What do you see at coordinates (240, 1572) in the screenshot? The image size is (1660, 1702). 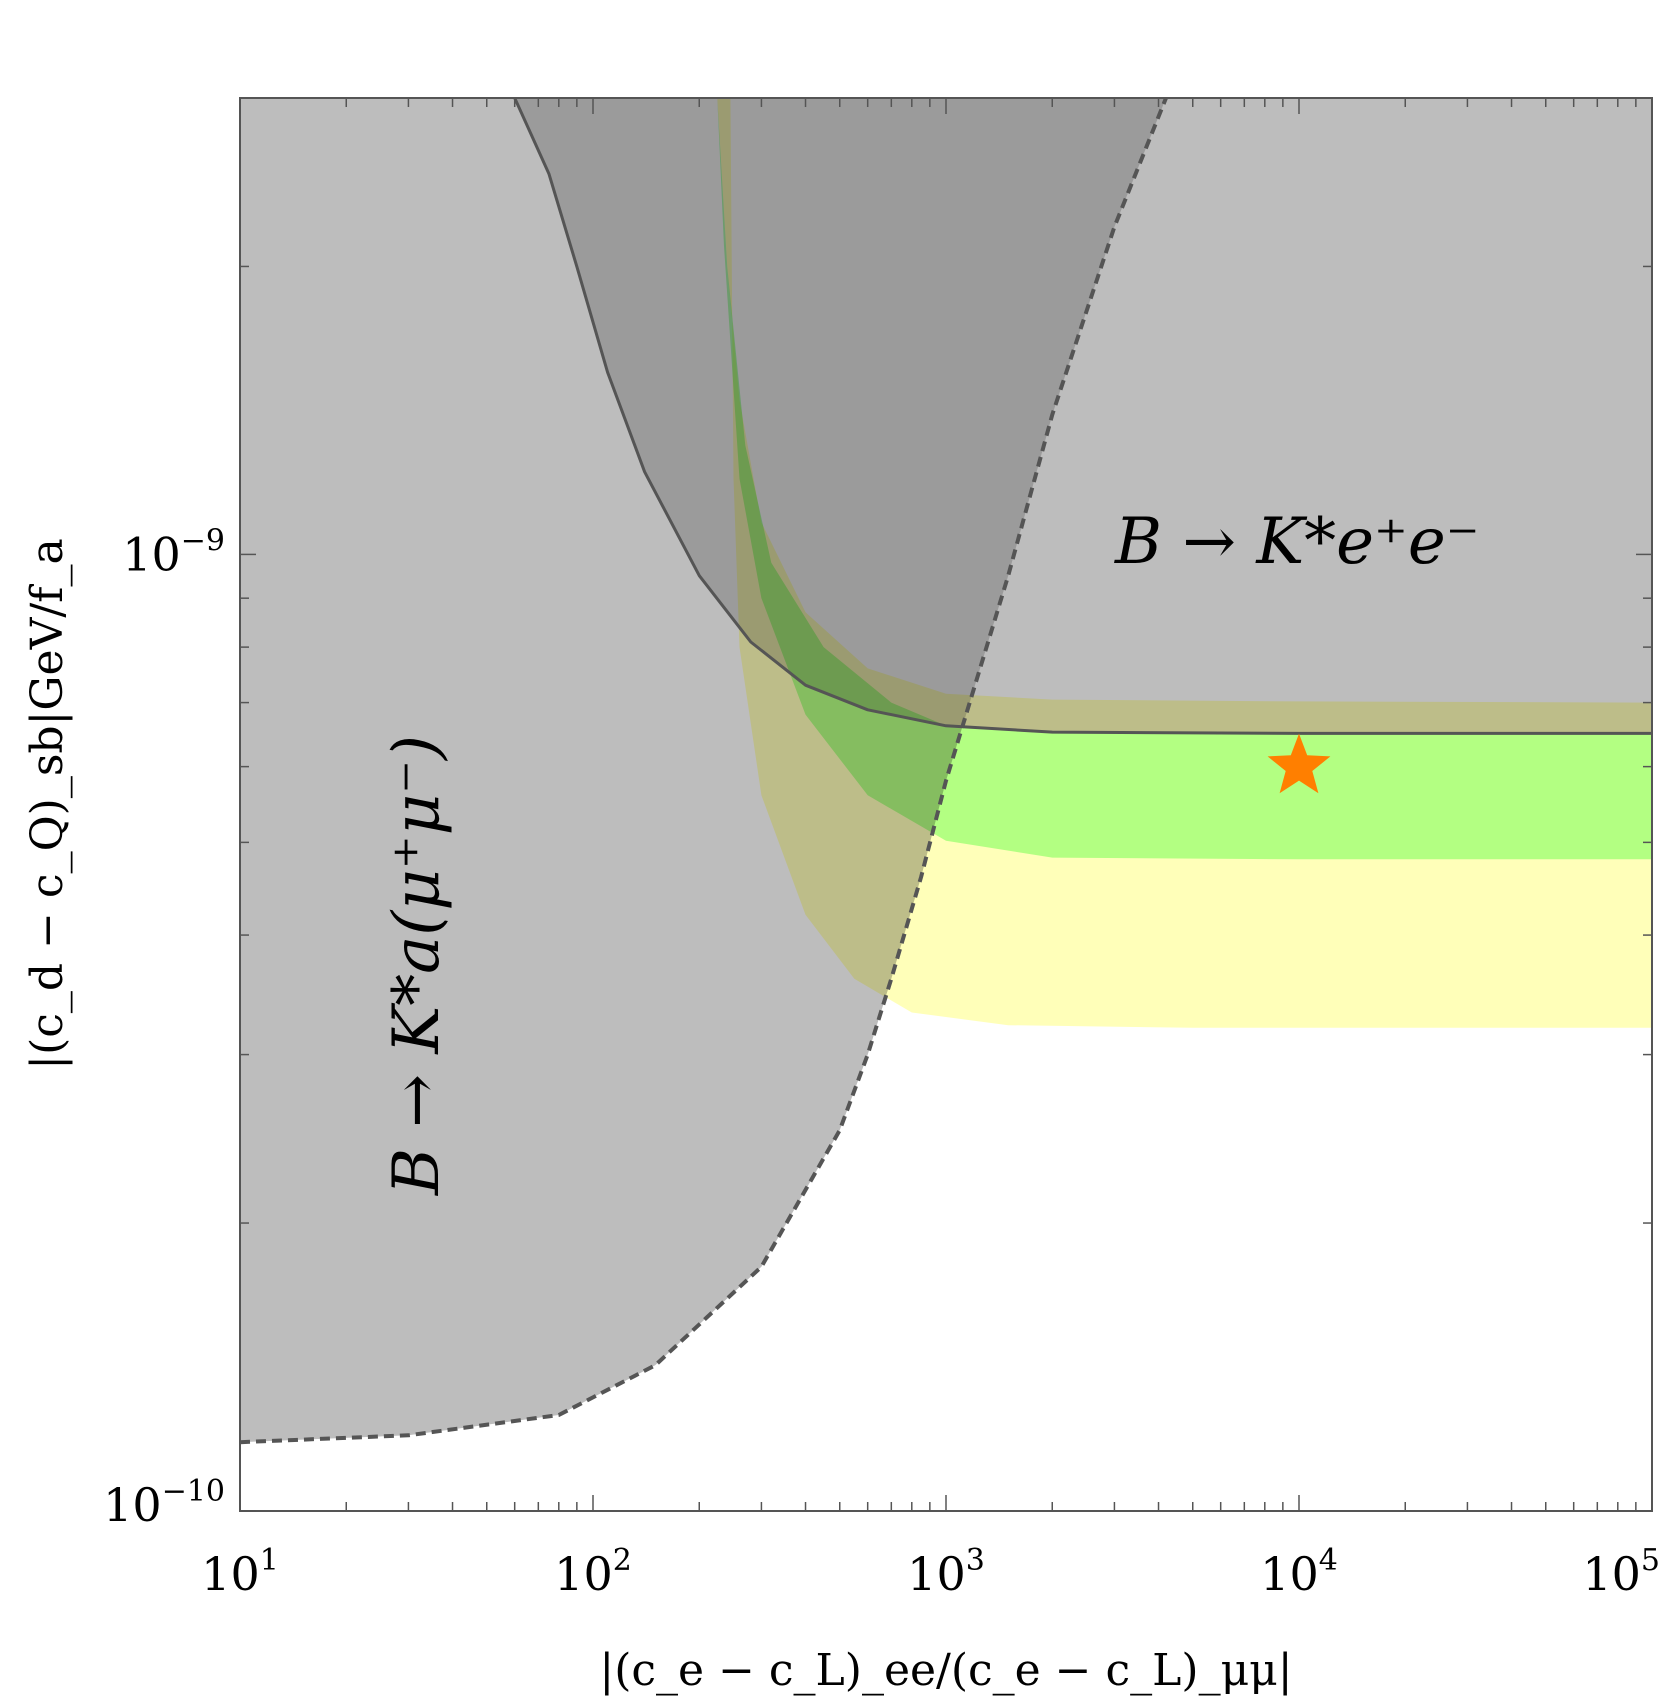 I see `x-tick-label: 101` at bounding box center [240, 1572].